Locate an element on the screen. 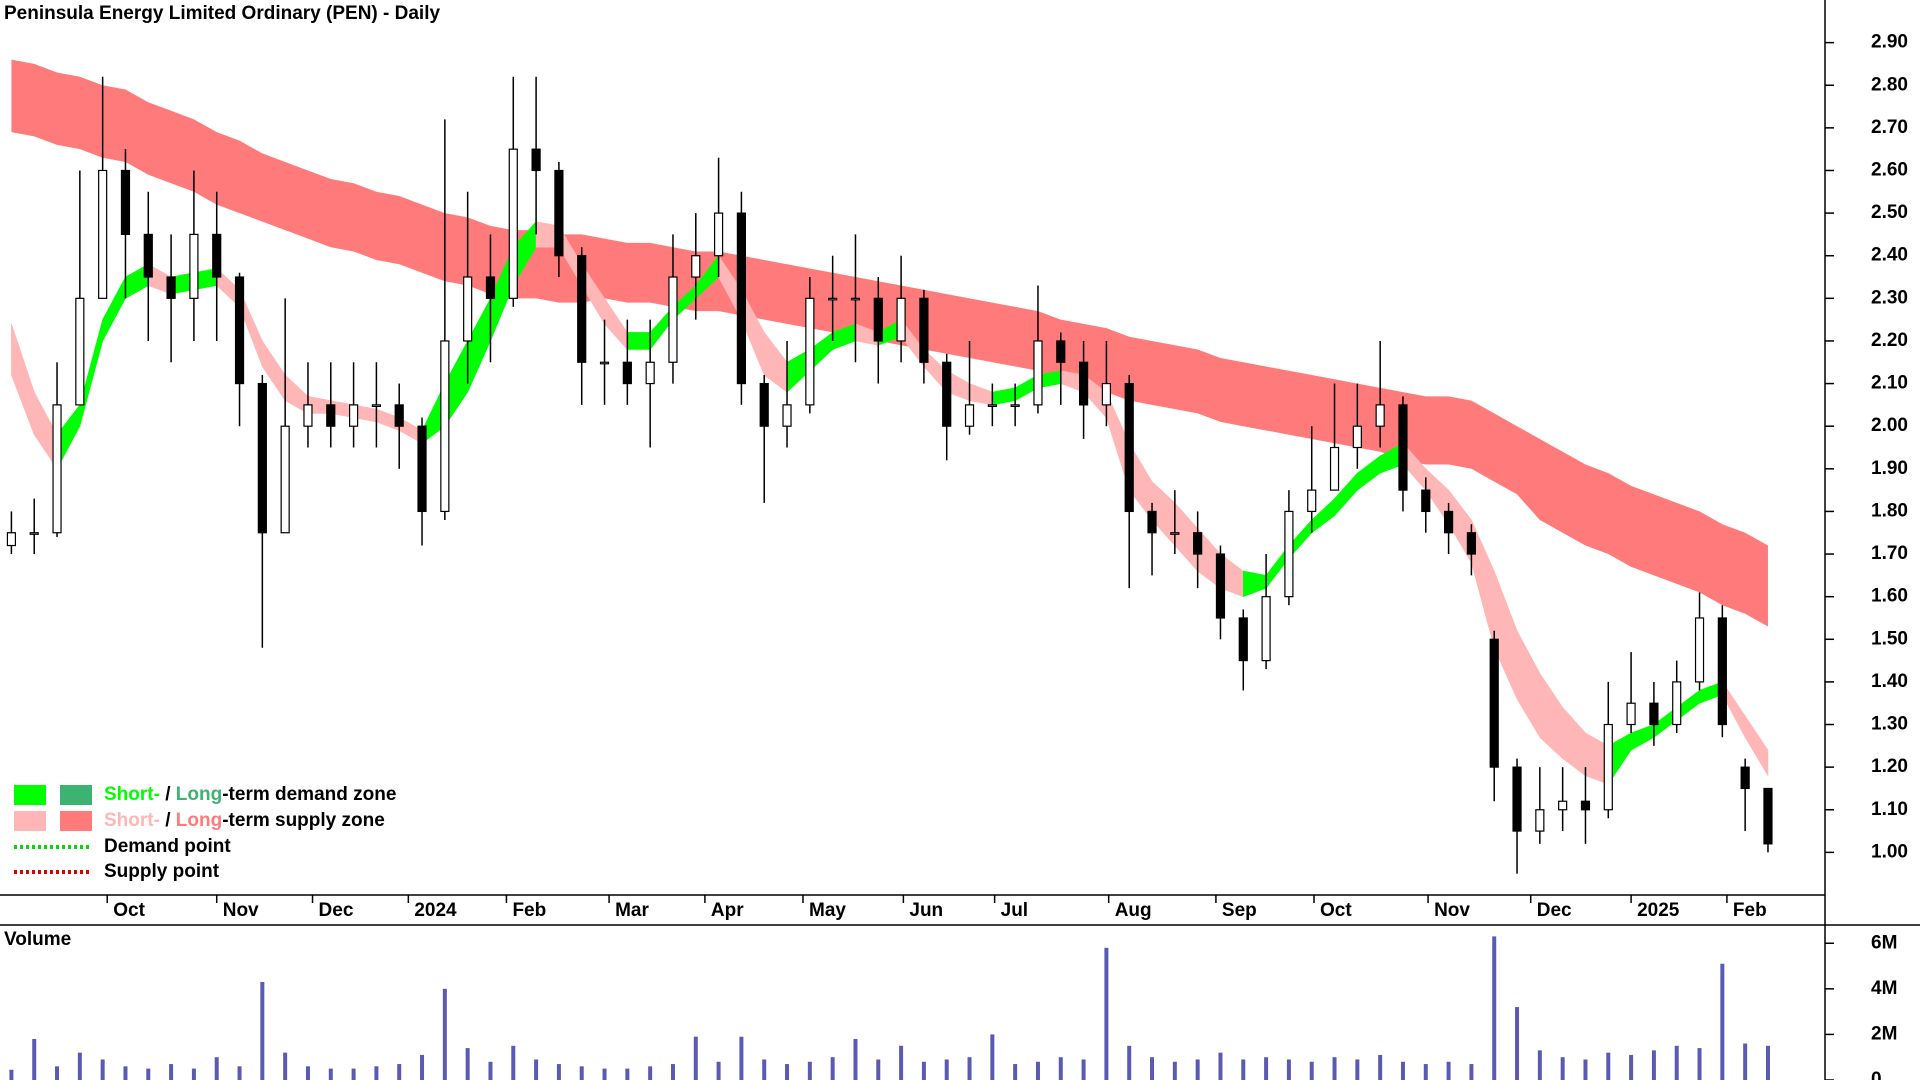  y-tick-label: 1.70 is located at coordinates (1889, 553).